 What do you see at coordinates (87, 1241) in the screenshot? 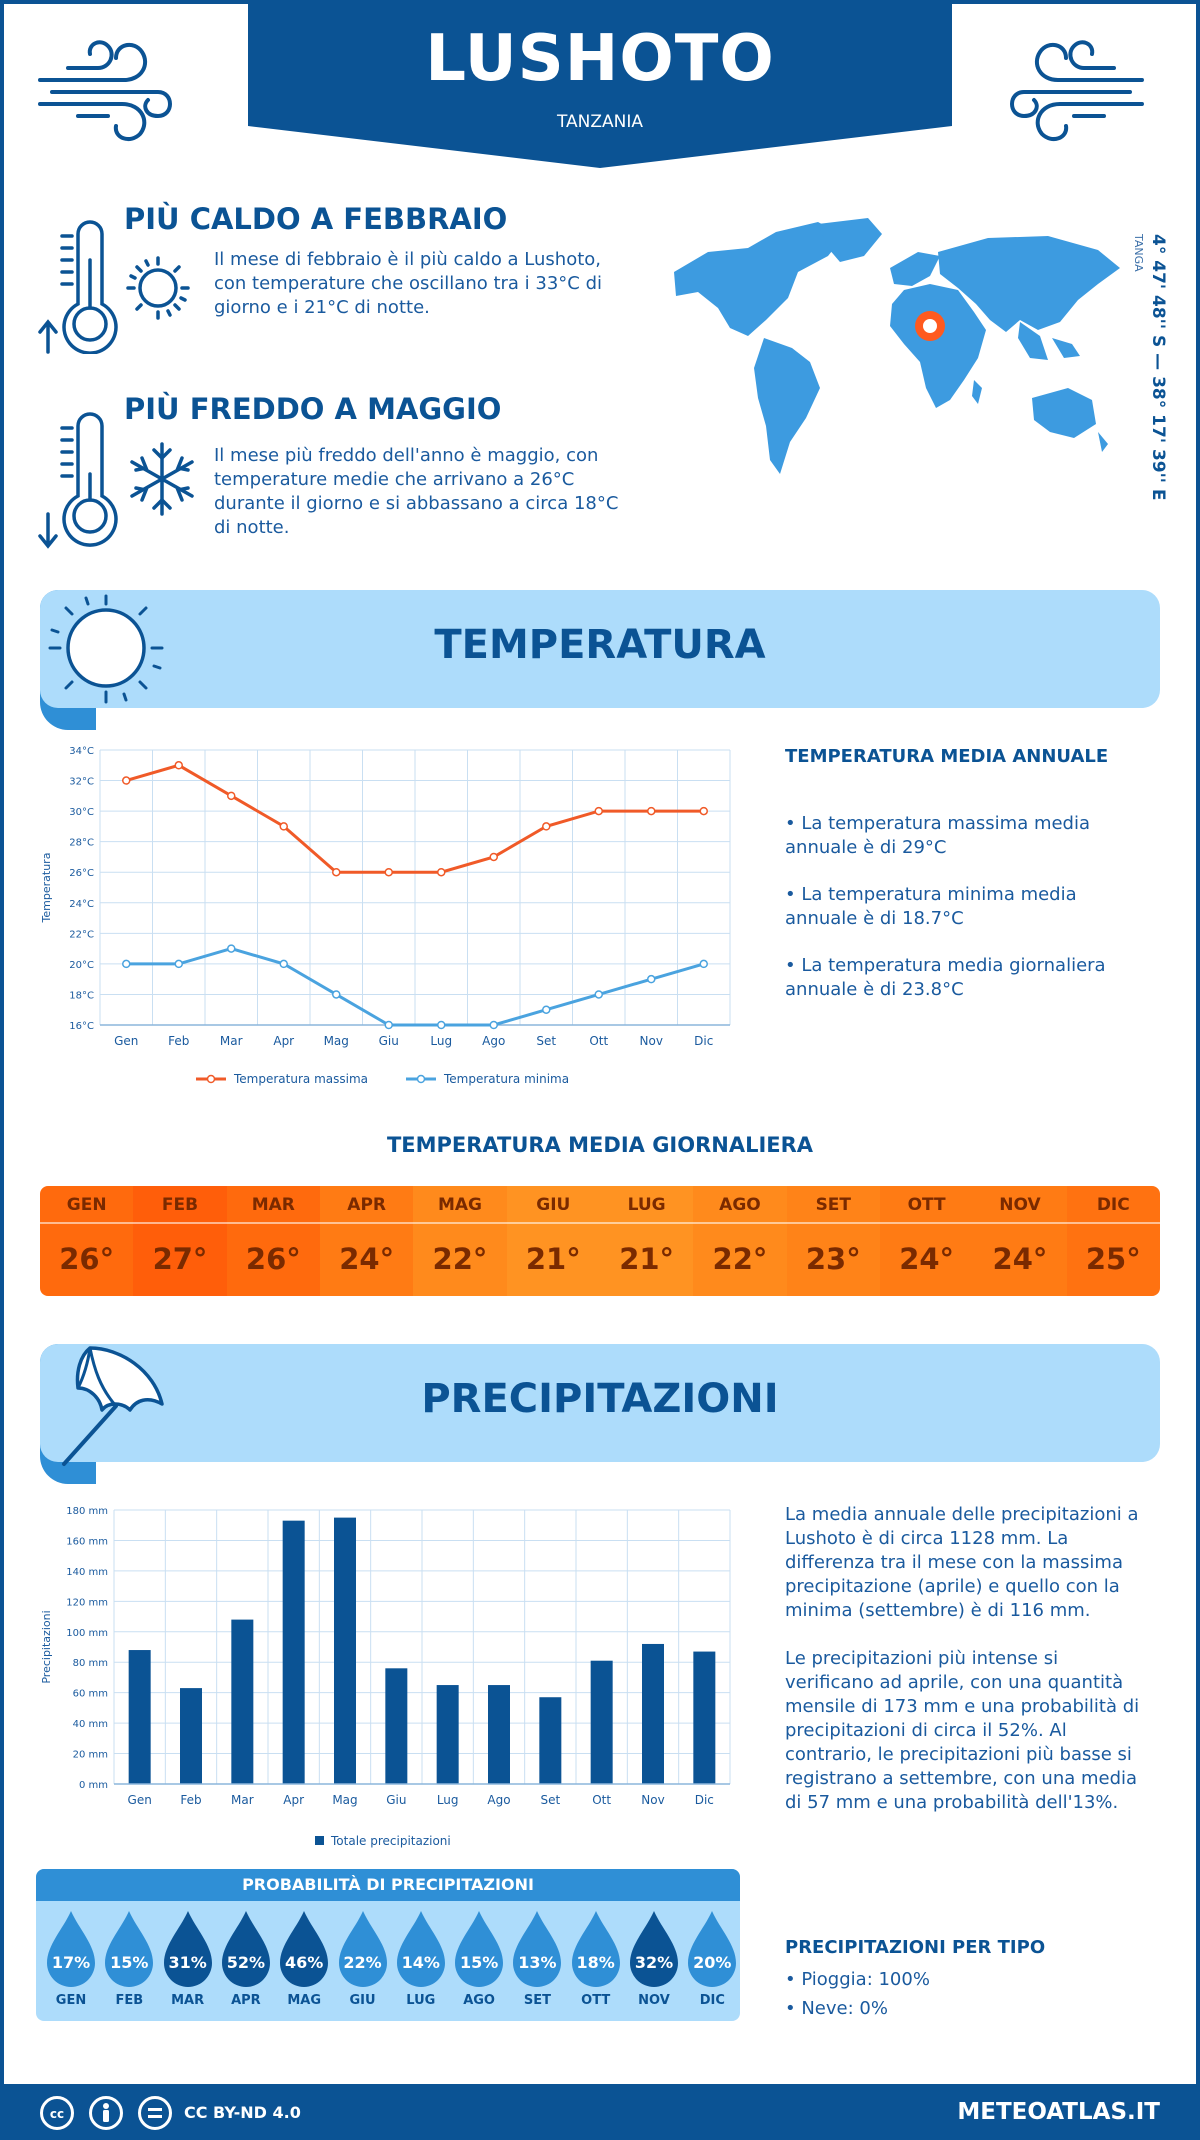
I see `daily-avg-cell: GEN 26°` at bounding box center [87, 1241].